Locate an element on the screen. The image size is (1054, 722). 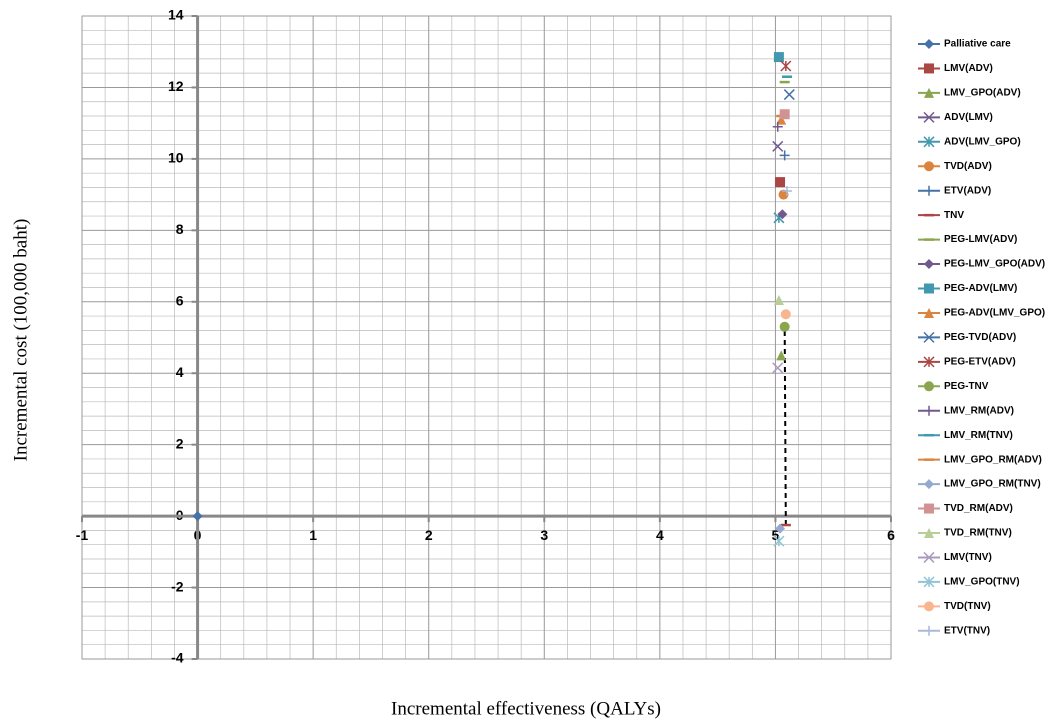
y-tick-label: 8 is located at coordinates (180, 229).